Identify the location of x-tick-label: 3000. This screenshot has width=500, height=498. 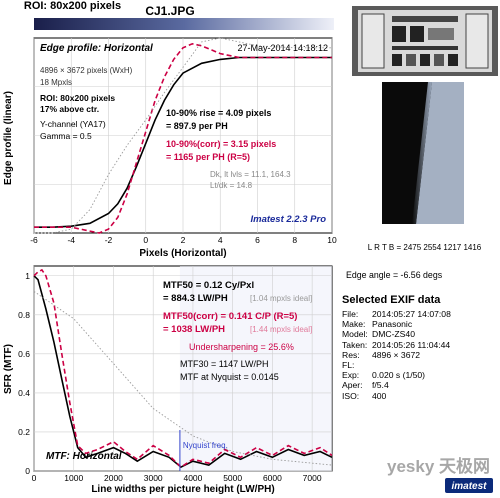
(153, 478).